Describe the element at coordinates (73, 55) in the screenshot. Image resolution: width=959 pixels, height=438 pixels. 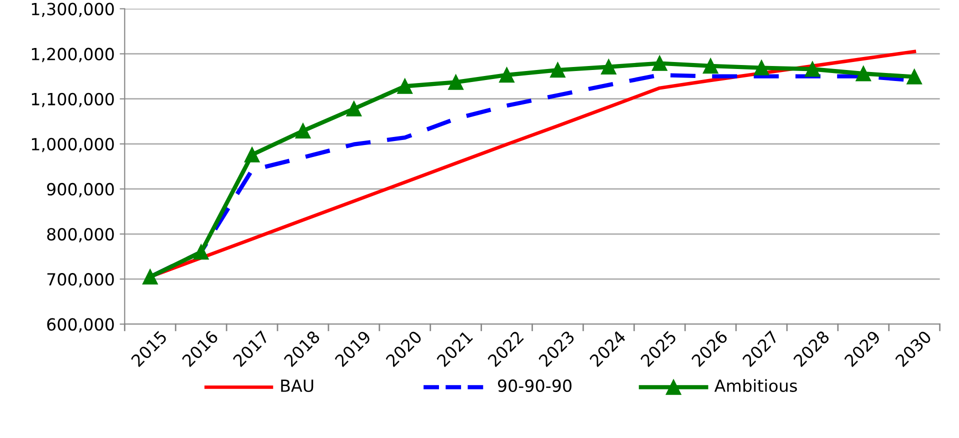
I see `y-tick-label: 1,200,000` at that location.